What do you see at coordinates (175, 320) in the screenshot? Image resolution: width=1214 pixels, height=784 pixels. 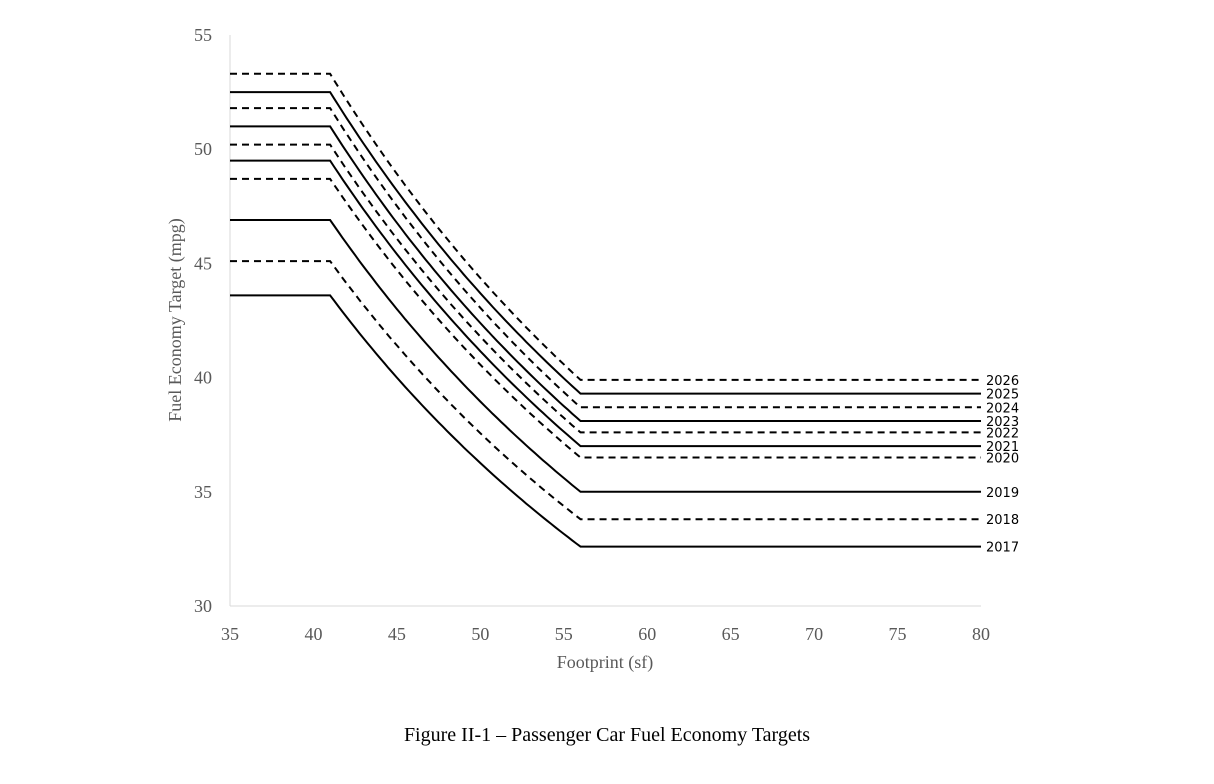 I see `y-axis-label: Fuel Economy Target (mpg)` at bounding box center [175, 320].